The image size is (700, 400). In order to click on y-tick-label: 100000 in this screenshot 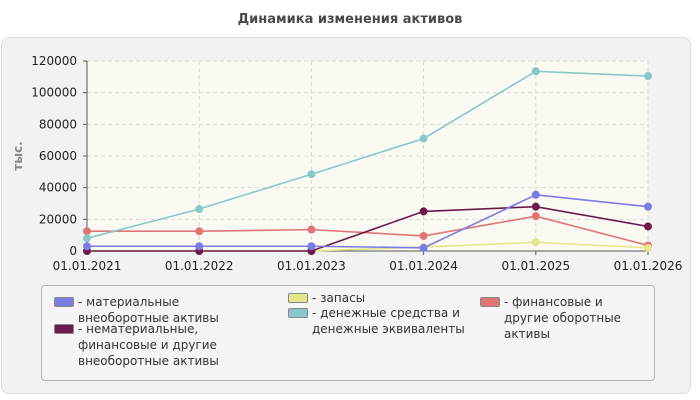, I will do `click(54, 93)`.